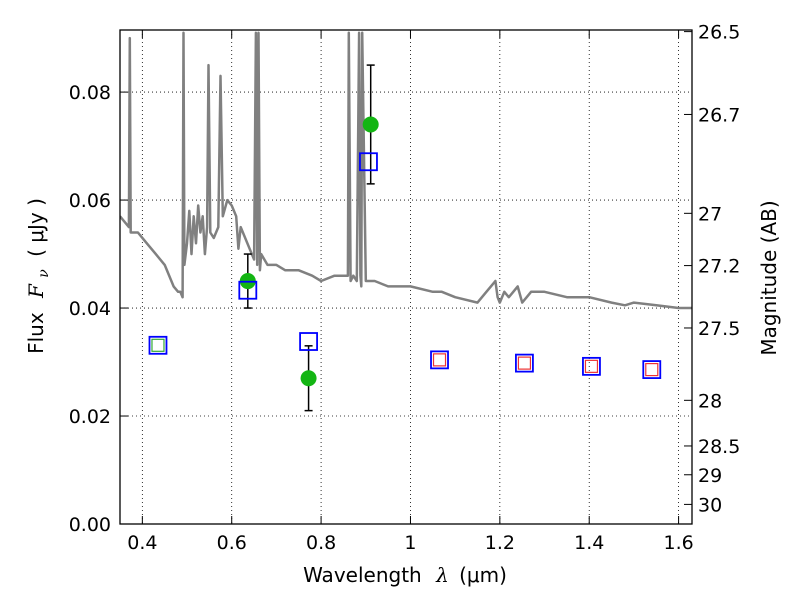  Describe the element at coordinates (44, 273) in the screenshot. I see `y-axis-label-sub: ν` at that location.